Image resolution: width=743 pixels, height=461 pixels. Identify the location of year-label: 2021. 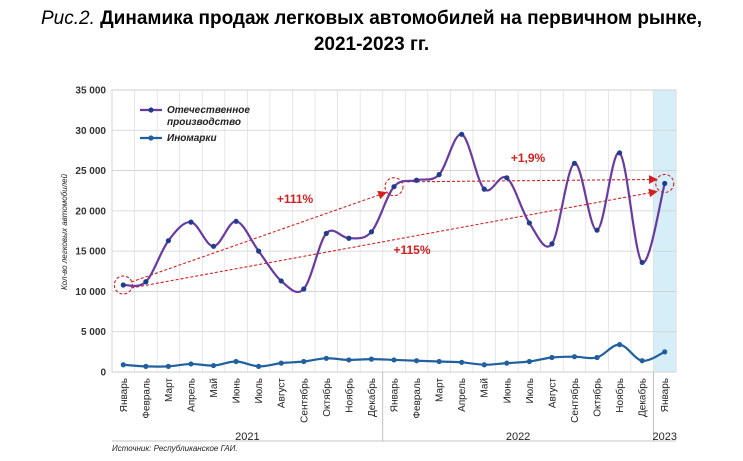
(247, 437).